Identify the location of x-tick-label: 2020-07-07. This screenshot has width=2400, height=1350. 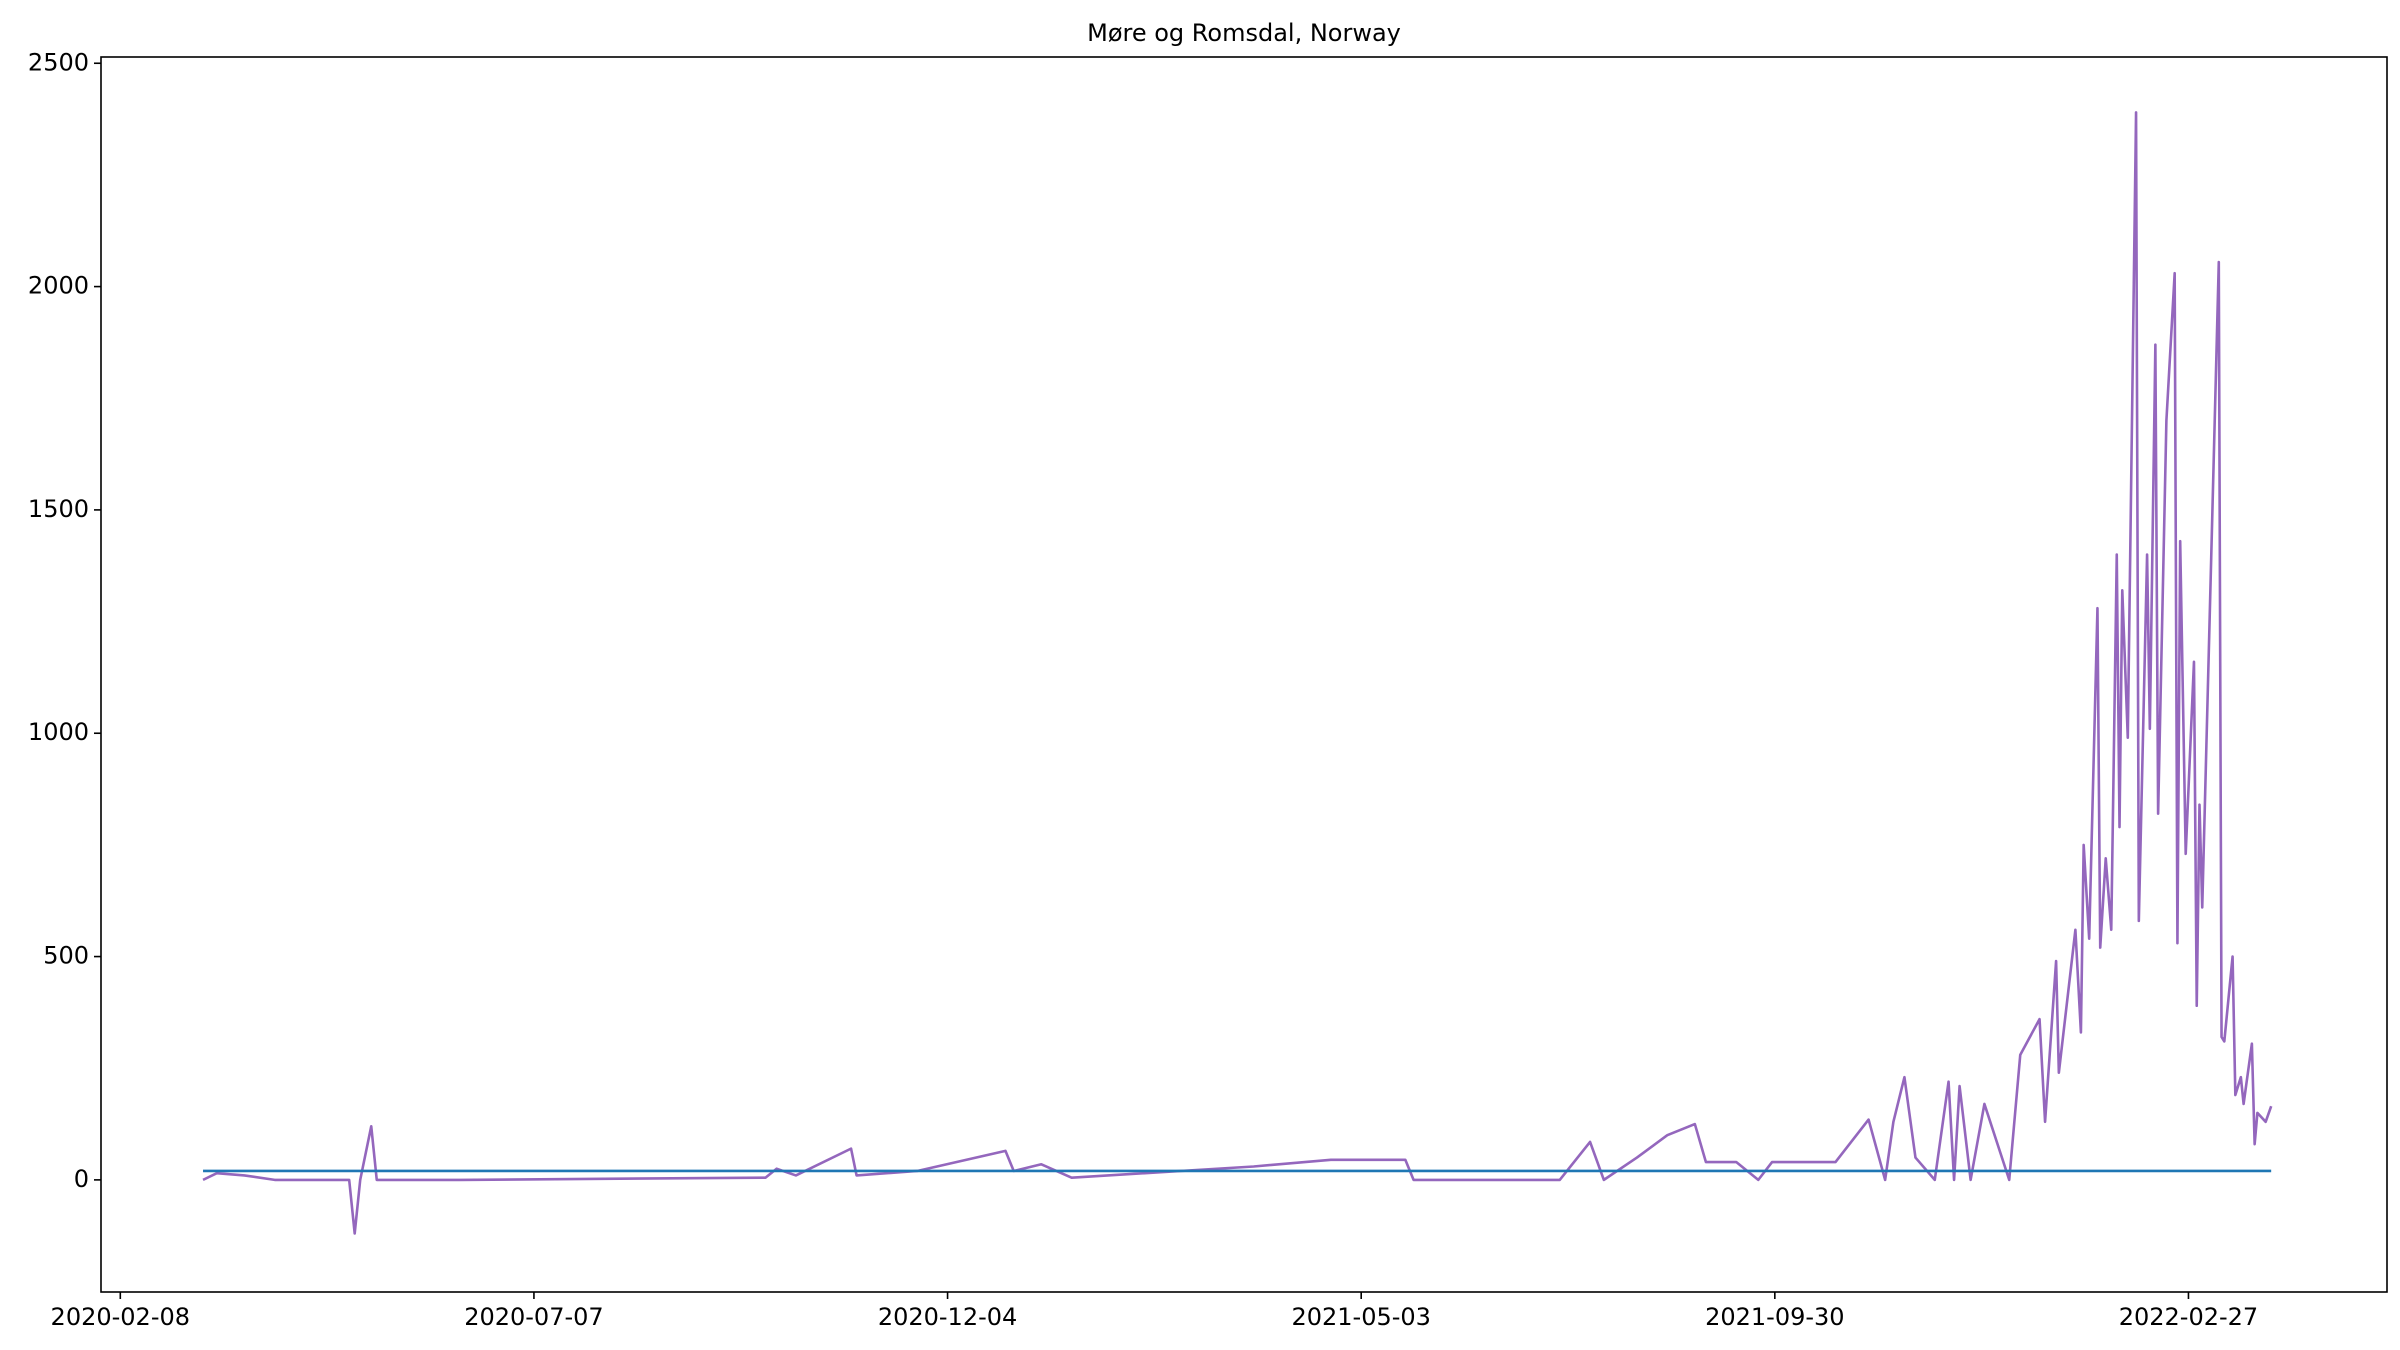
(533, 1317).